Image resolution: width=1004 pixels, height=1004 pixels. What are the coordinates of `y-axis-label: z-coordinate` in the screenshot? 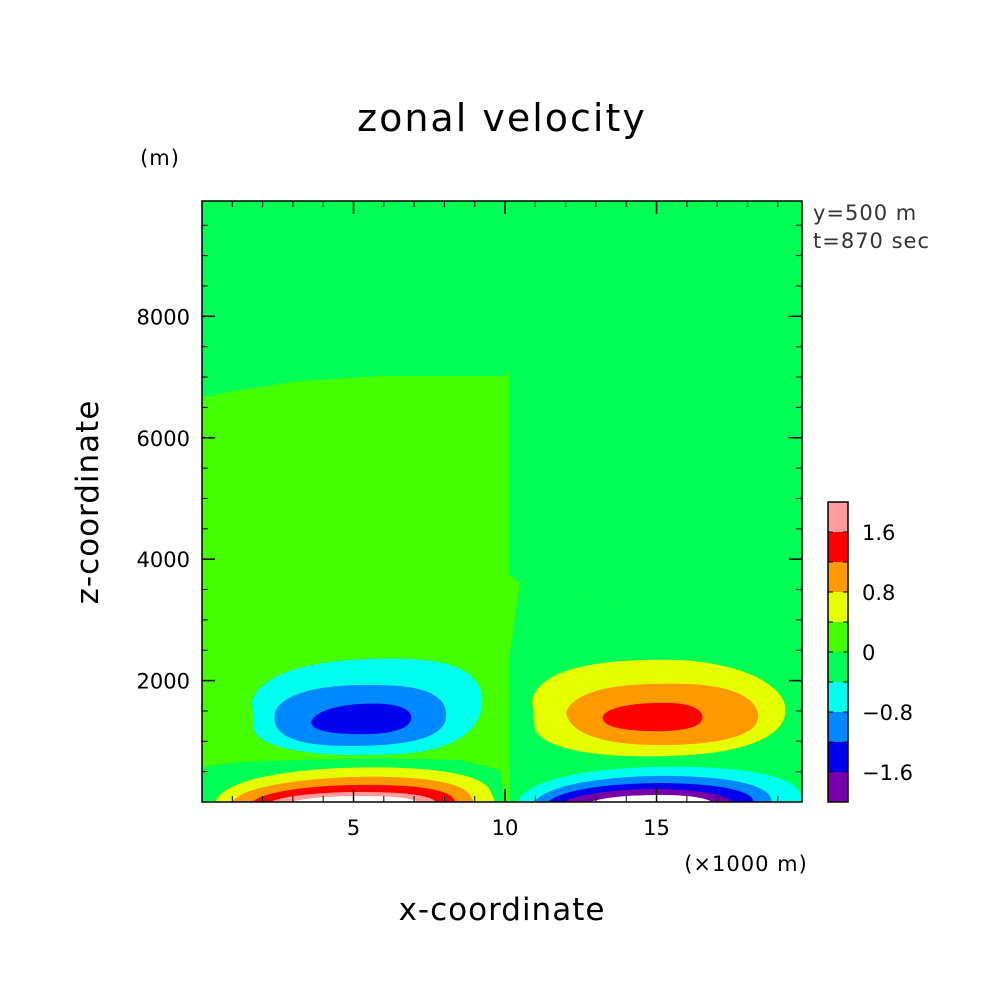 It's located at (88, 502).